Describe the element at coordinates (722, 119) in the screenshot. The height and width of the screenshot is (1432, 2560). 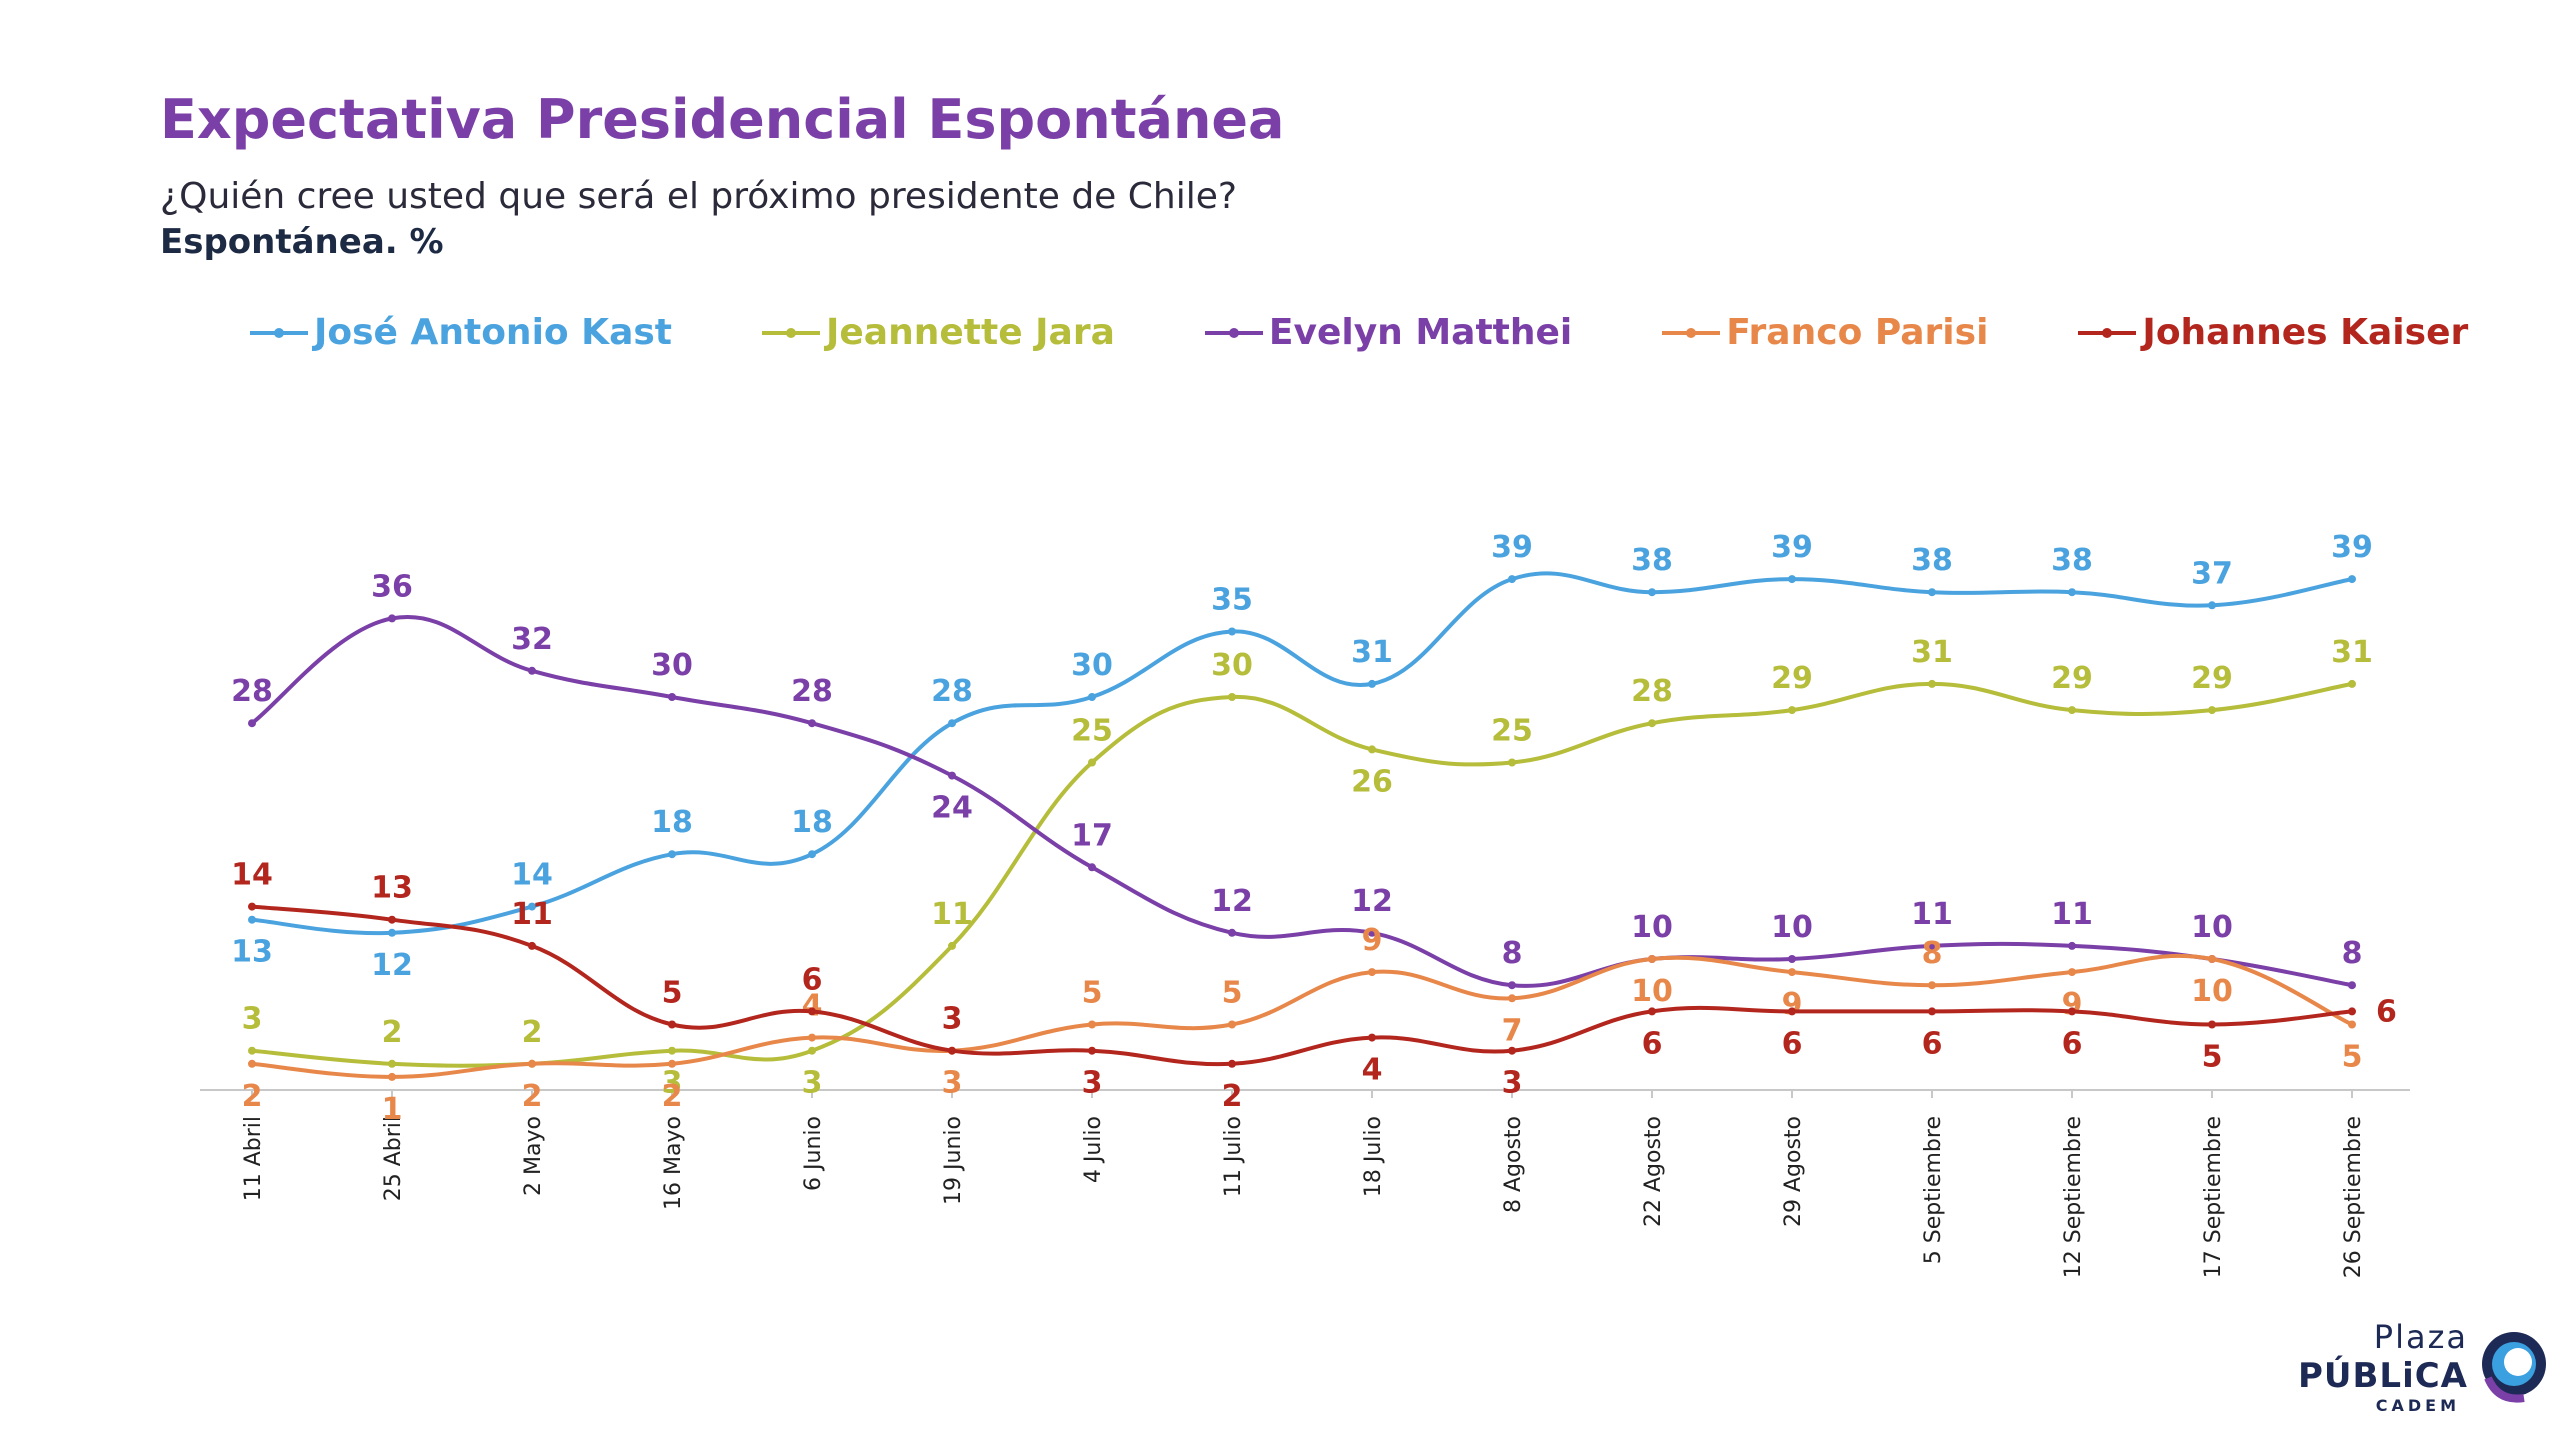
I see `chart-title: Expectativa Presidencial Espontánea` at that location.